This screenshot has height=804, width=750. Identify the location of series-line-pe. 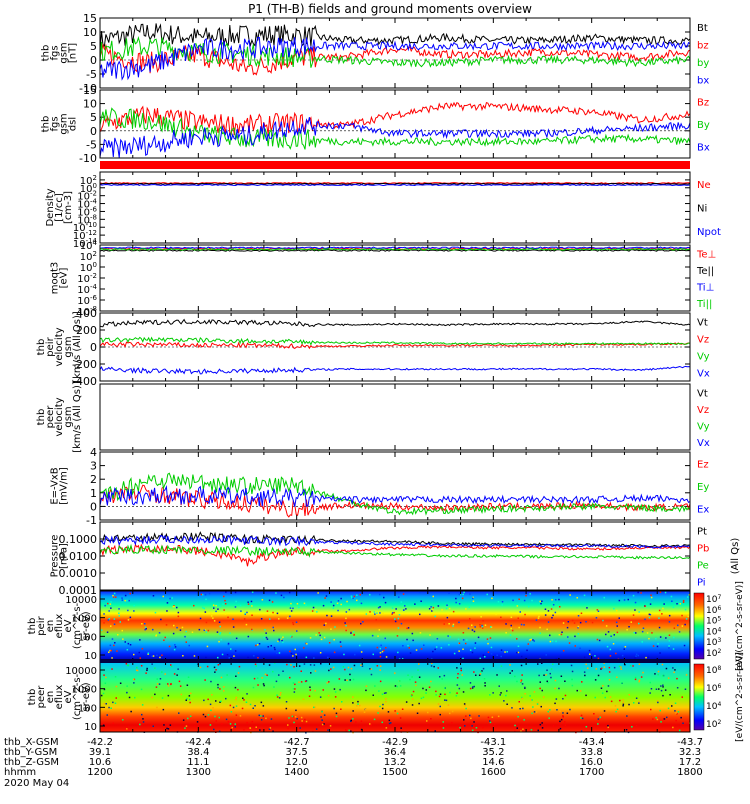
(395, 551).